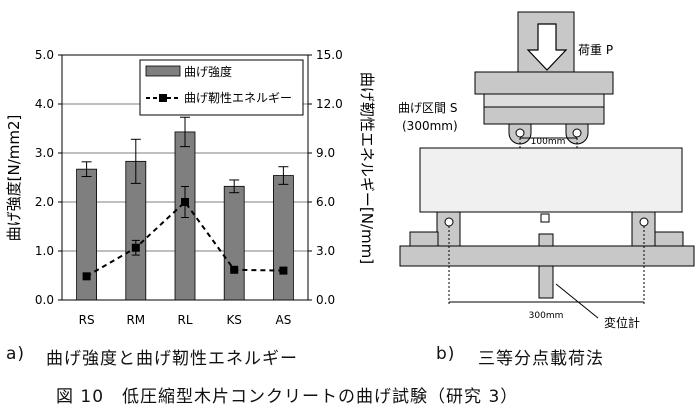  I want to click on span-label-mm: (300mm), so click(430, 126).